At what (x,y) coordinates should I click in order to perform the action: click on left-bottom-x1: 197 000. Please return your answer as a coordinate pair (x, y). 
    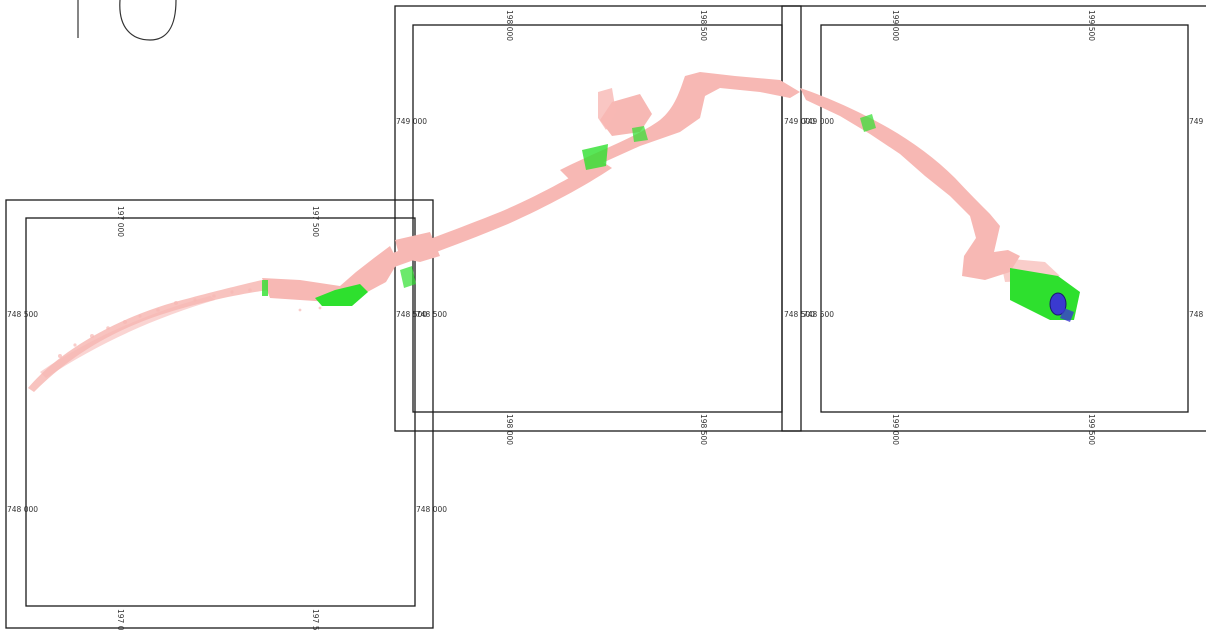
    Looking at the image, I should click on (120, 619).